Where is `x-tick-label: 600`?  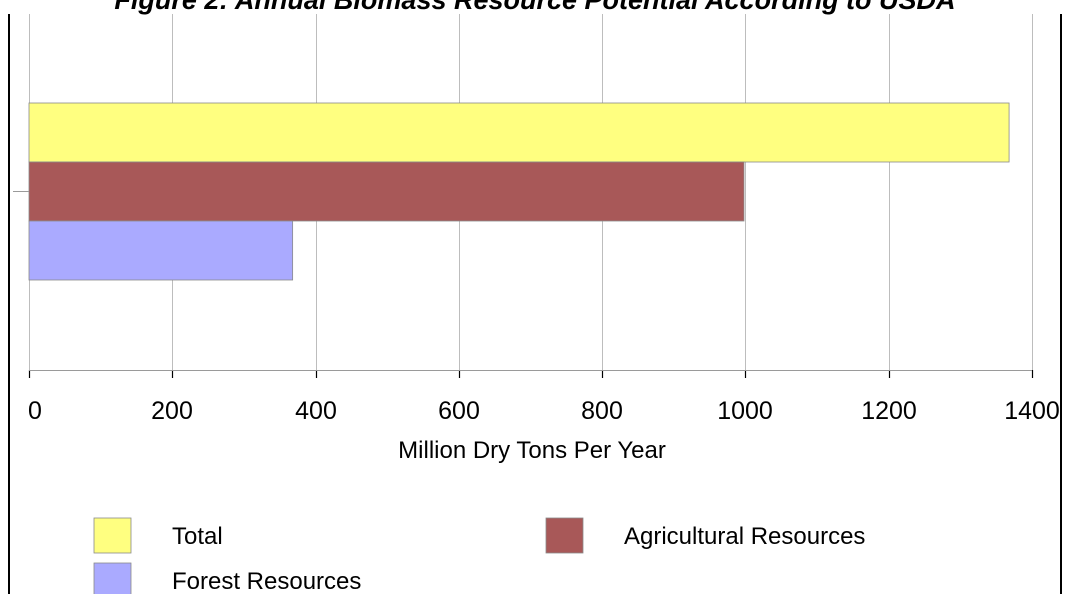 x-tick-label: 600 is located at coordinates (459, 411).